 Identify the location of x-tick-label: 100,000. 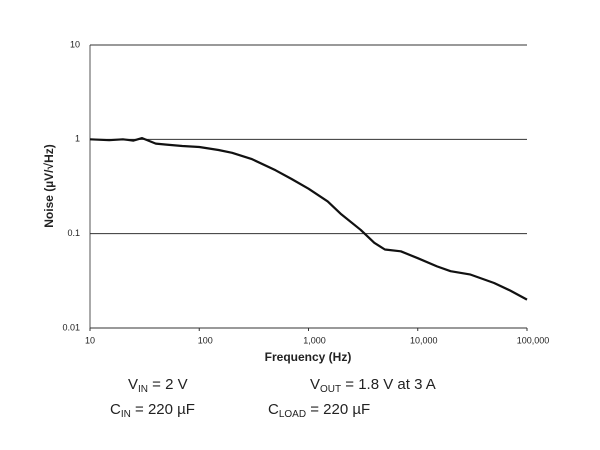
(533, 340).